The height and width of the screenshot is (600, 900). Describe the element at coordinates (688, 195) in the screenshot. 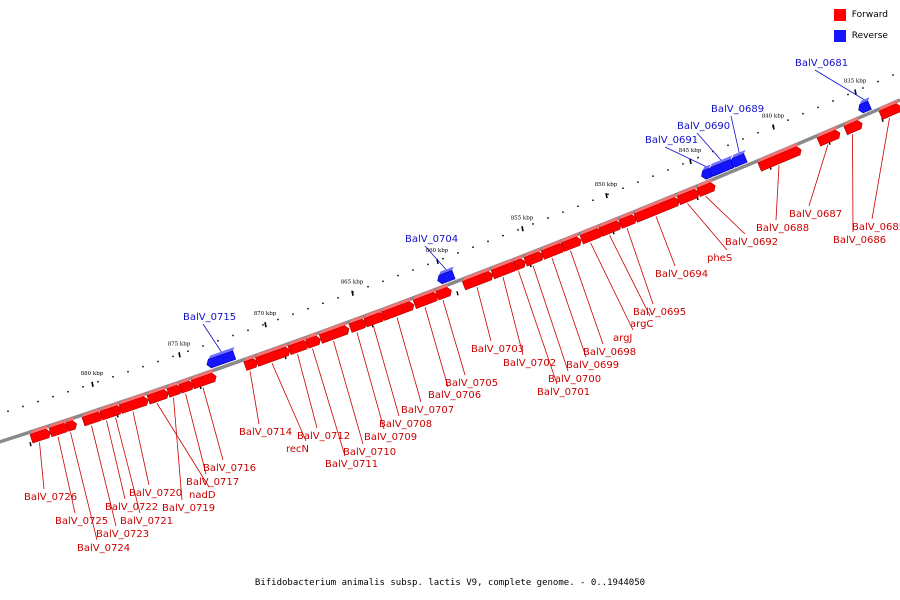

I see `gene-pheS` at that location.